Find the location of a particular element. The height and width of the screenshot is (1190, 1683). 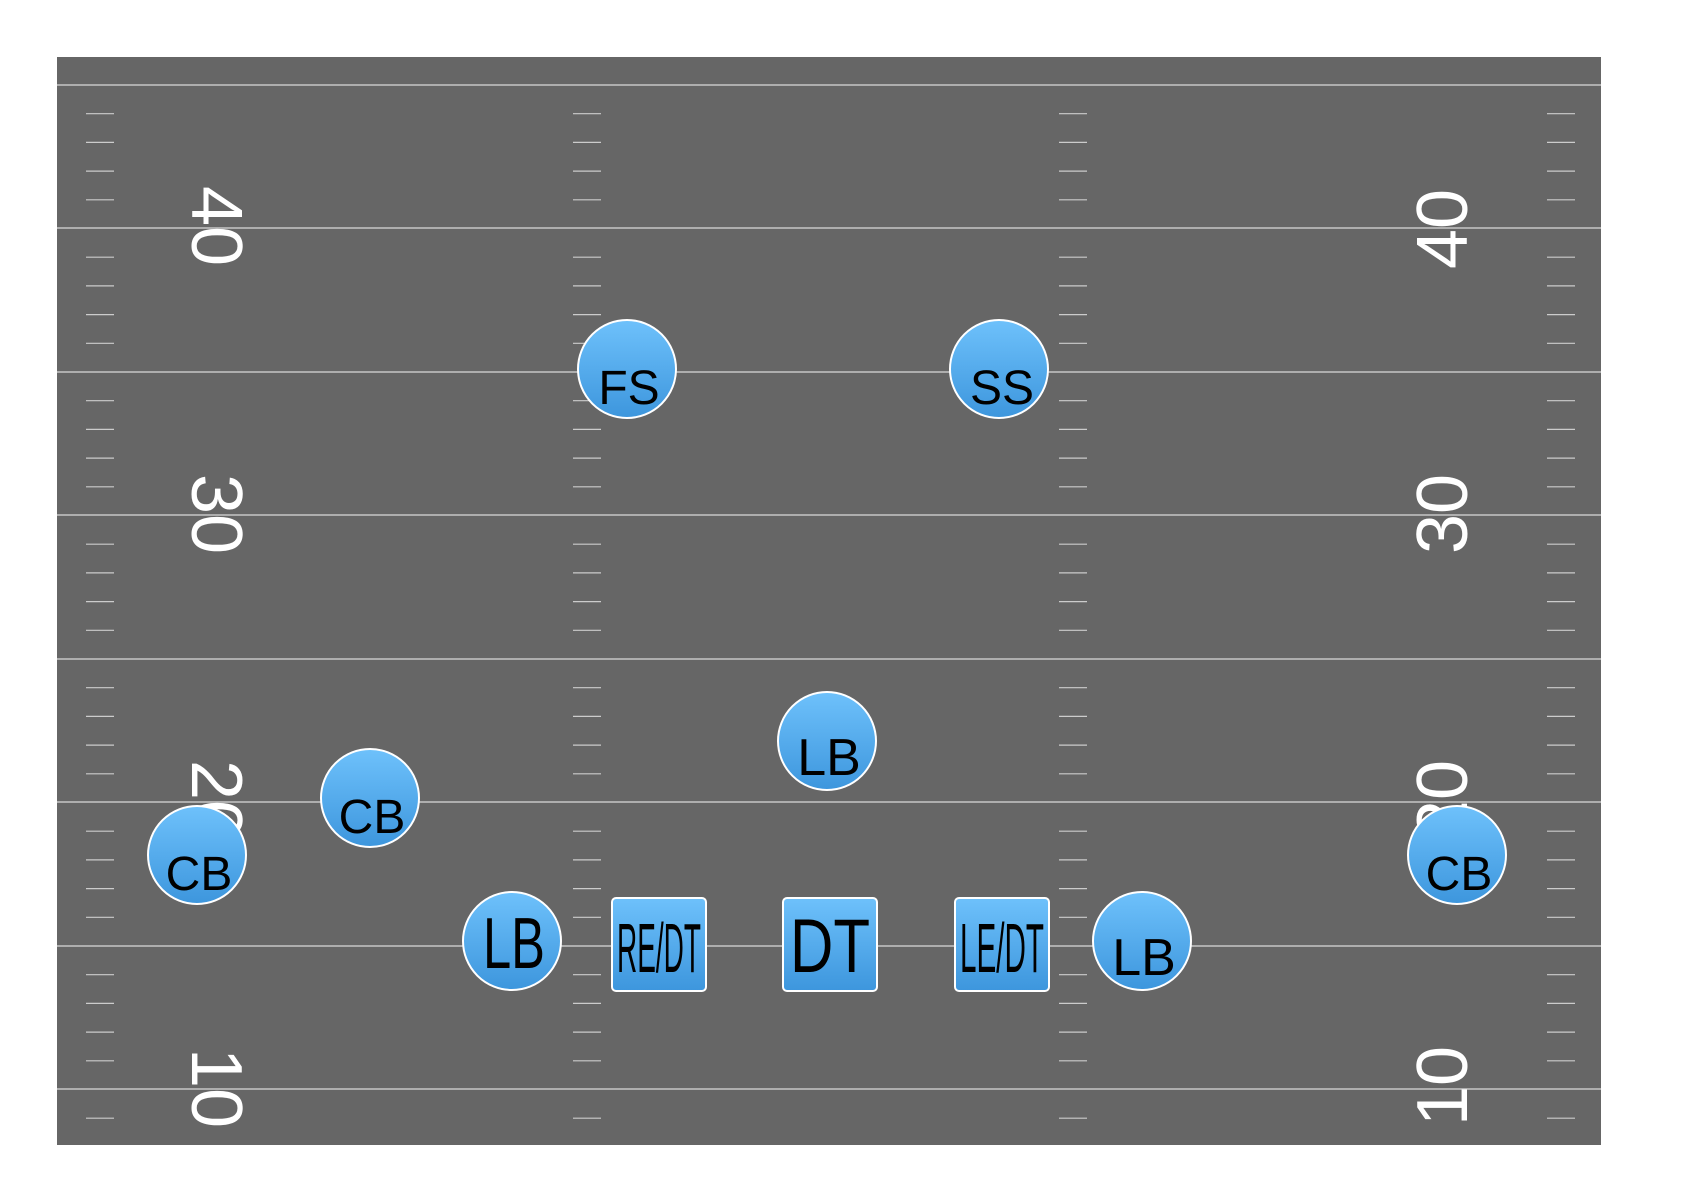

yard-number-left-10: 10 is located at coordinates (216, 1088).